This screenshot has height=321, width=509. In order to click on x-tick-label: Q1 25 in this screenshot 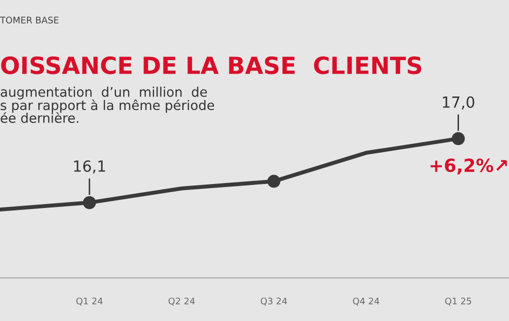, I will do `click(458, 302)`.